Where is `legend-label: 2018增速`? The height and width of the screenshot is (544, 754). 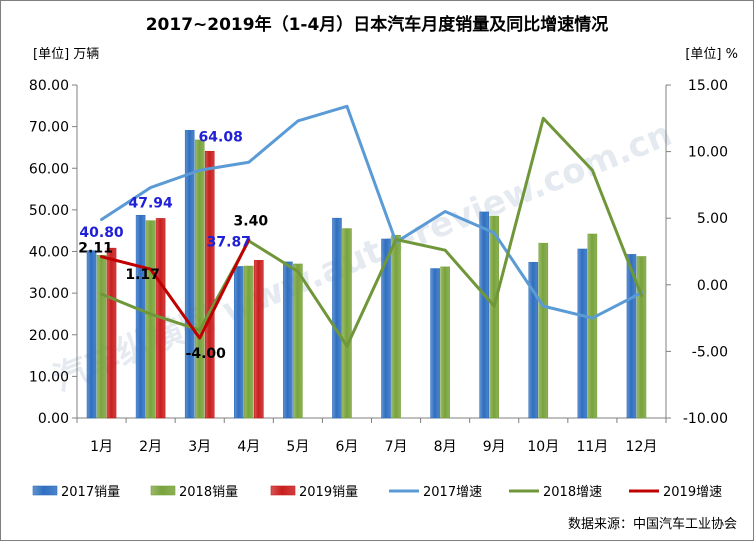 legend-label: 2018增速 is located at coordinates (572, 492).